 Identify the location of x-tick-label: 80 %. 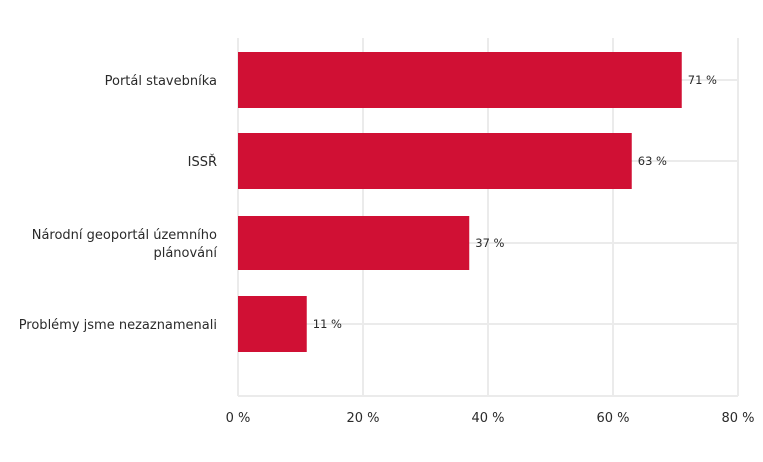
(737, 418).